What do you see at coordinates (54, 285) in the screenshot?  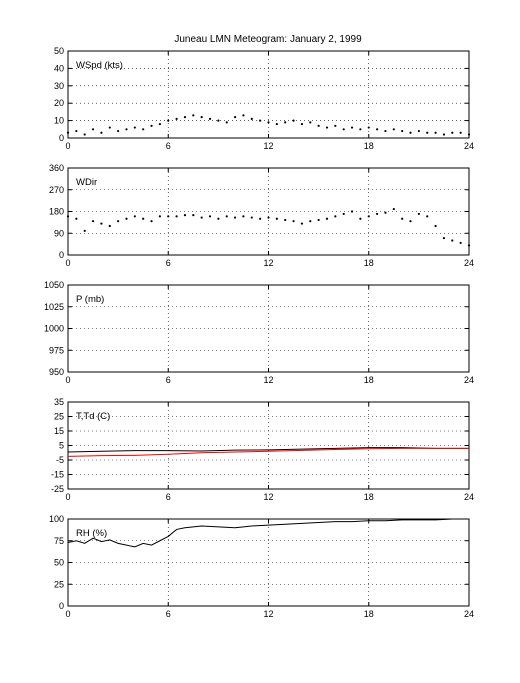 I see `pressure-y-tick-label: 1050` at bounding box center [54, 285].